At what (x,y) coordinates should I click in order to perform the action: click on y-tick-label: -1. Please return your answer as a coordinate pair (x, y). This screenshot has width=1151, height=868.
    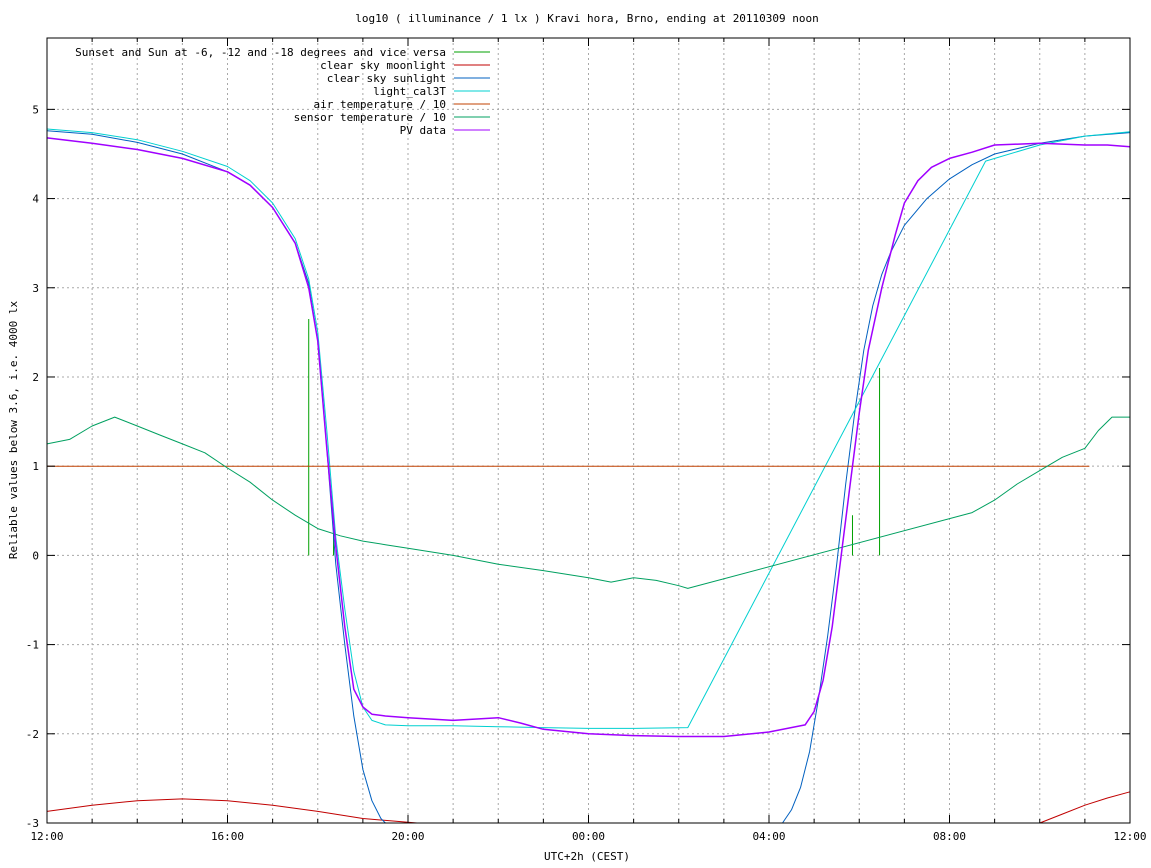
    Looking at the image, I should click on (32, 645).